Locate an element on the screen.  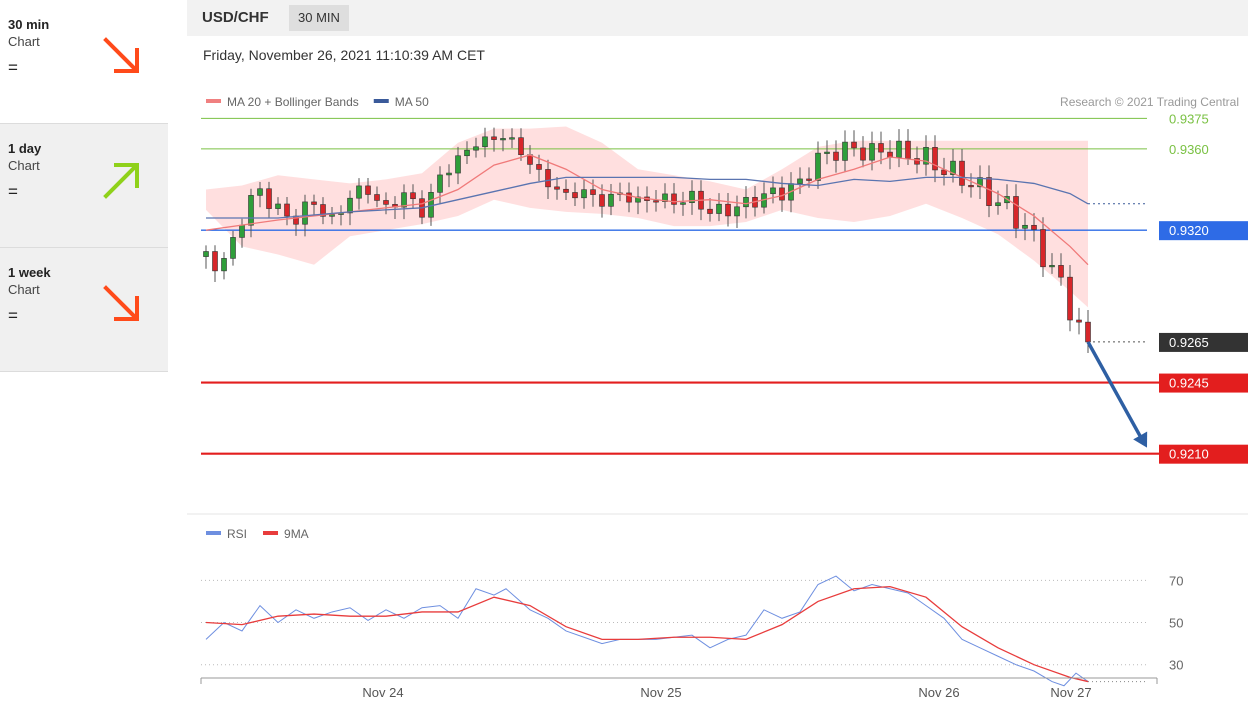
timeframe-badge: 30 MIN is located at coordinates (319, 18).